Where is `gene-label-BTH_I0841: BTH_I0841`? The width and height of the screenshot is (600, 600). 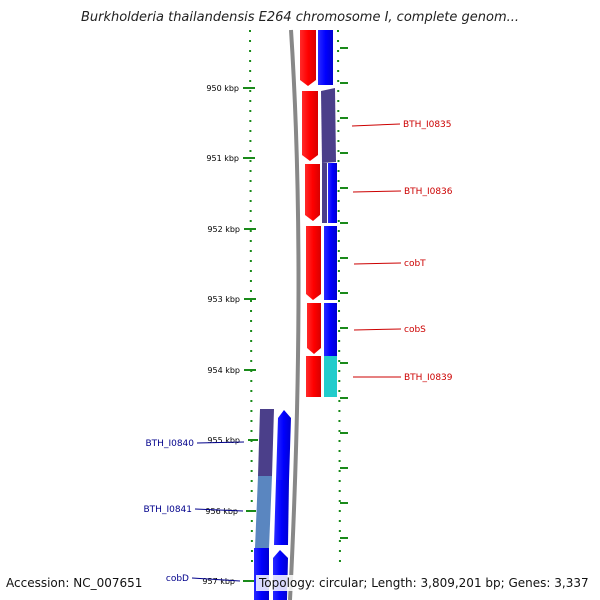
gene-label-BTH_I0841: BTH_I0841 is located at coordinates (168, 510).